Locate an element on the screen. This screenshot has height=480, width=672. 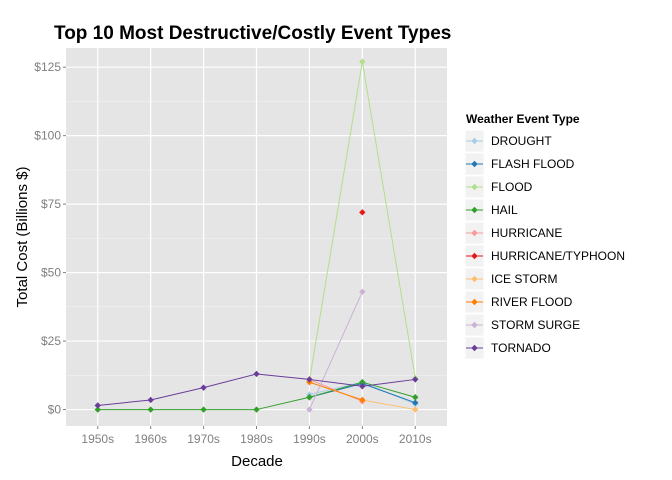
legend-label: STORM SURGE is located at coordinates (535, 325).